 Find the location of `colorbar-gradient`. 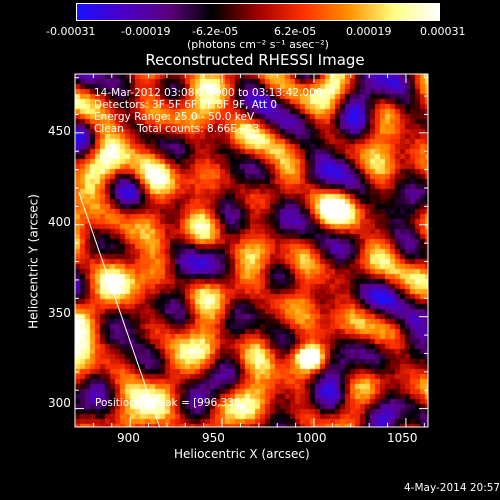

colorbar-gradient is located at coordinates (258, 12).